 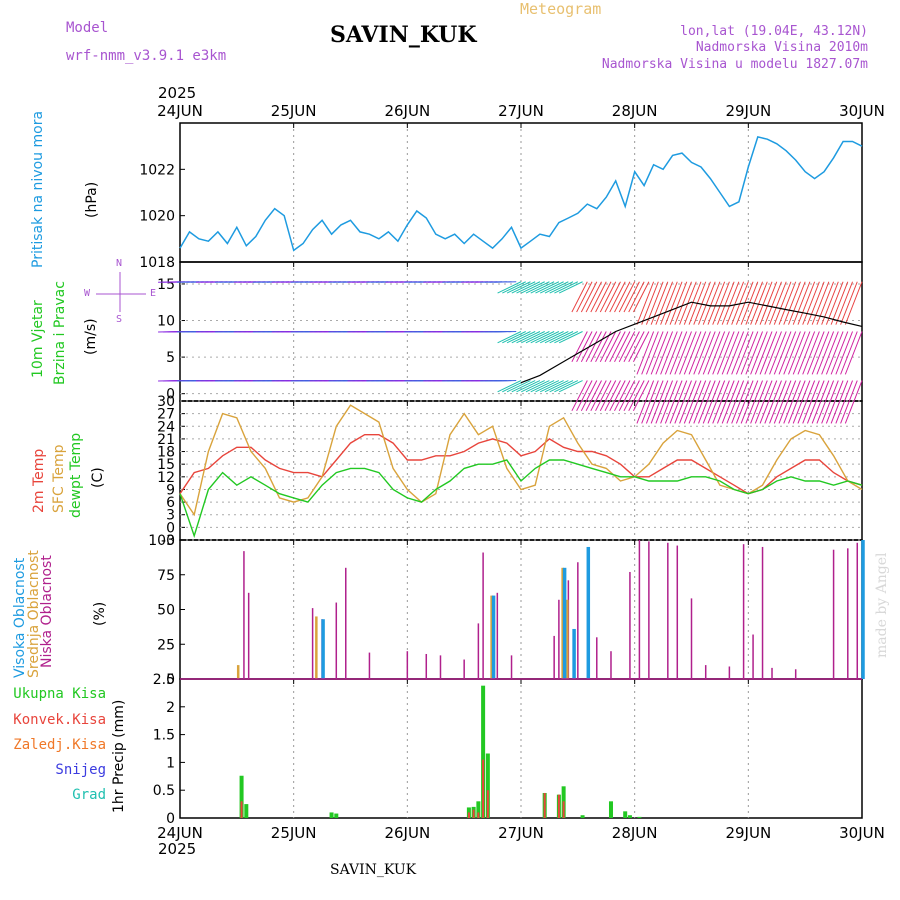 I want to click on cloud-y-tick-label: 50, so click(x=166, y=611).